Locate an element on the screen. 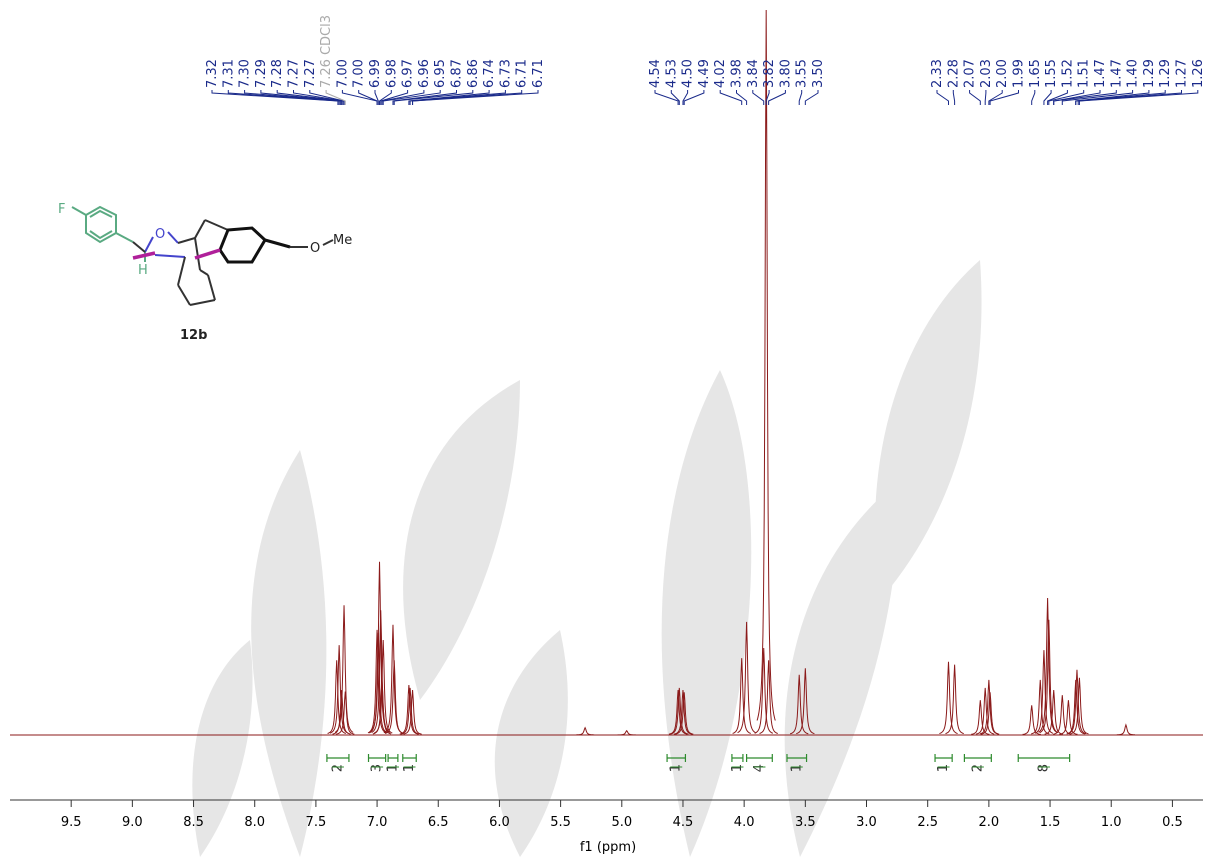 The width and height of the screenshot is (1213, 857). peak-label: 2.33 is located at coordinates (937, 73).